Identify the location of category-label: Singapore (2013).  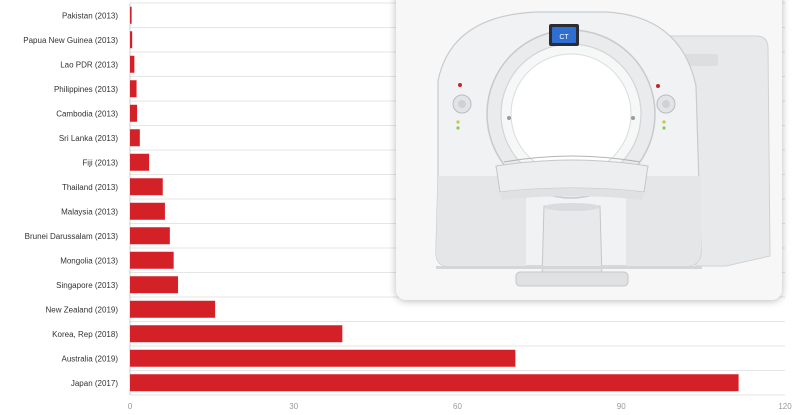
(87, 285).